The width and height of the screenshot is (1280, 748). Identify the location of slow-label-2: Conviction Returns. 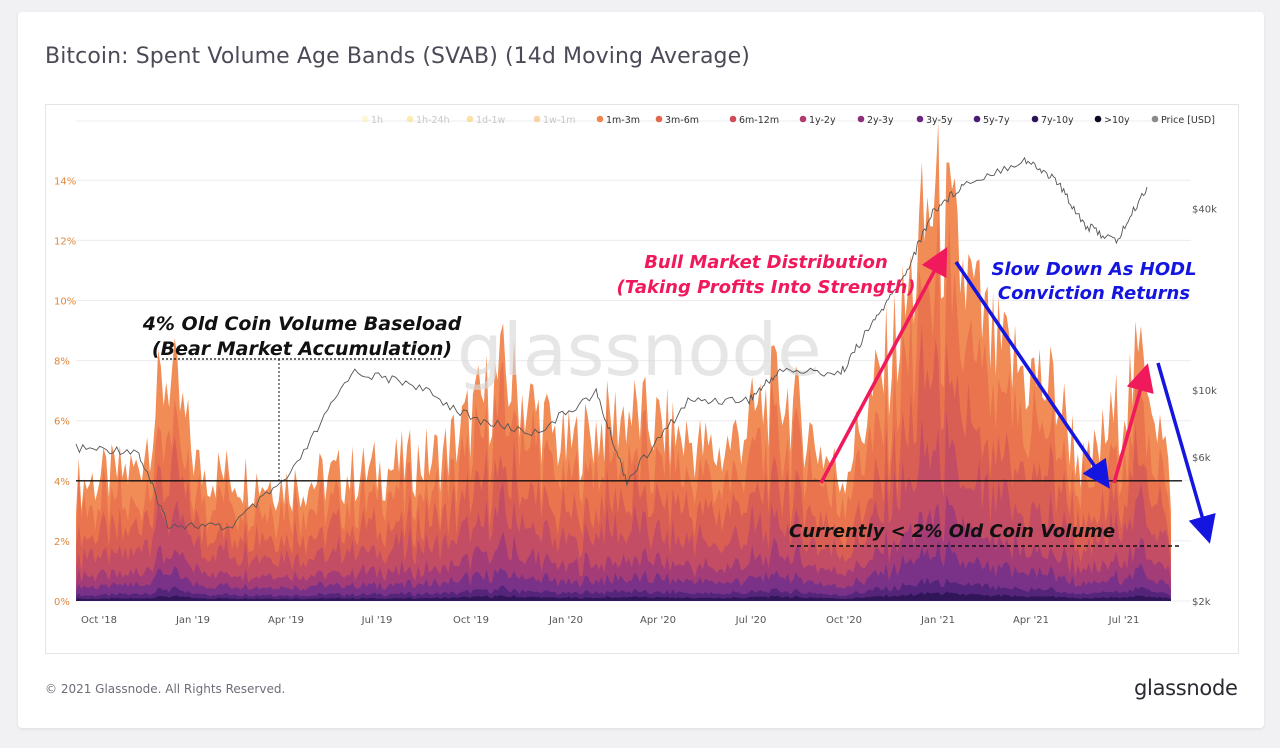
(1094, 293).